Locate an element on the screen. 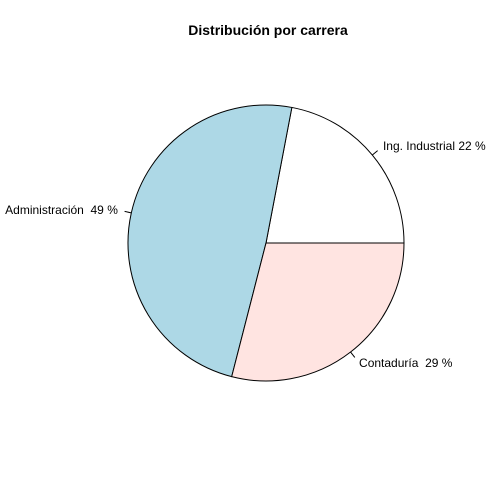 The height and width of the screenshot is (504, 504). slice-label: Administración 49 % is located at coordinates (61, 210).